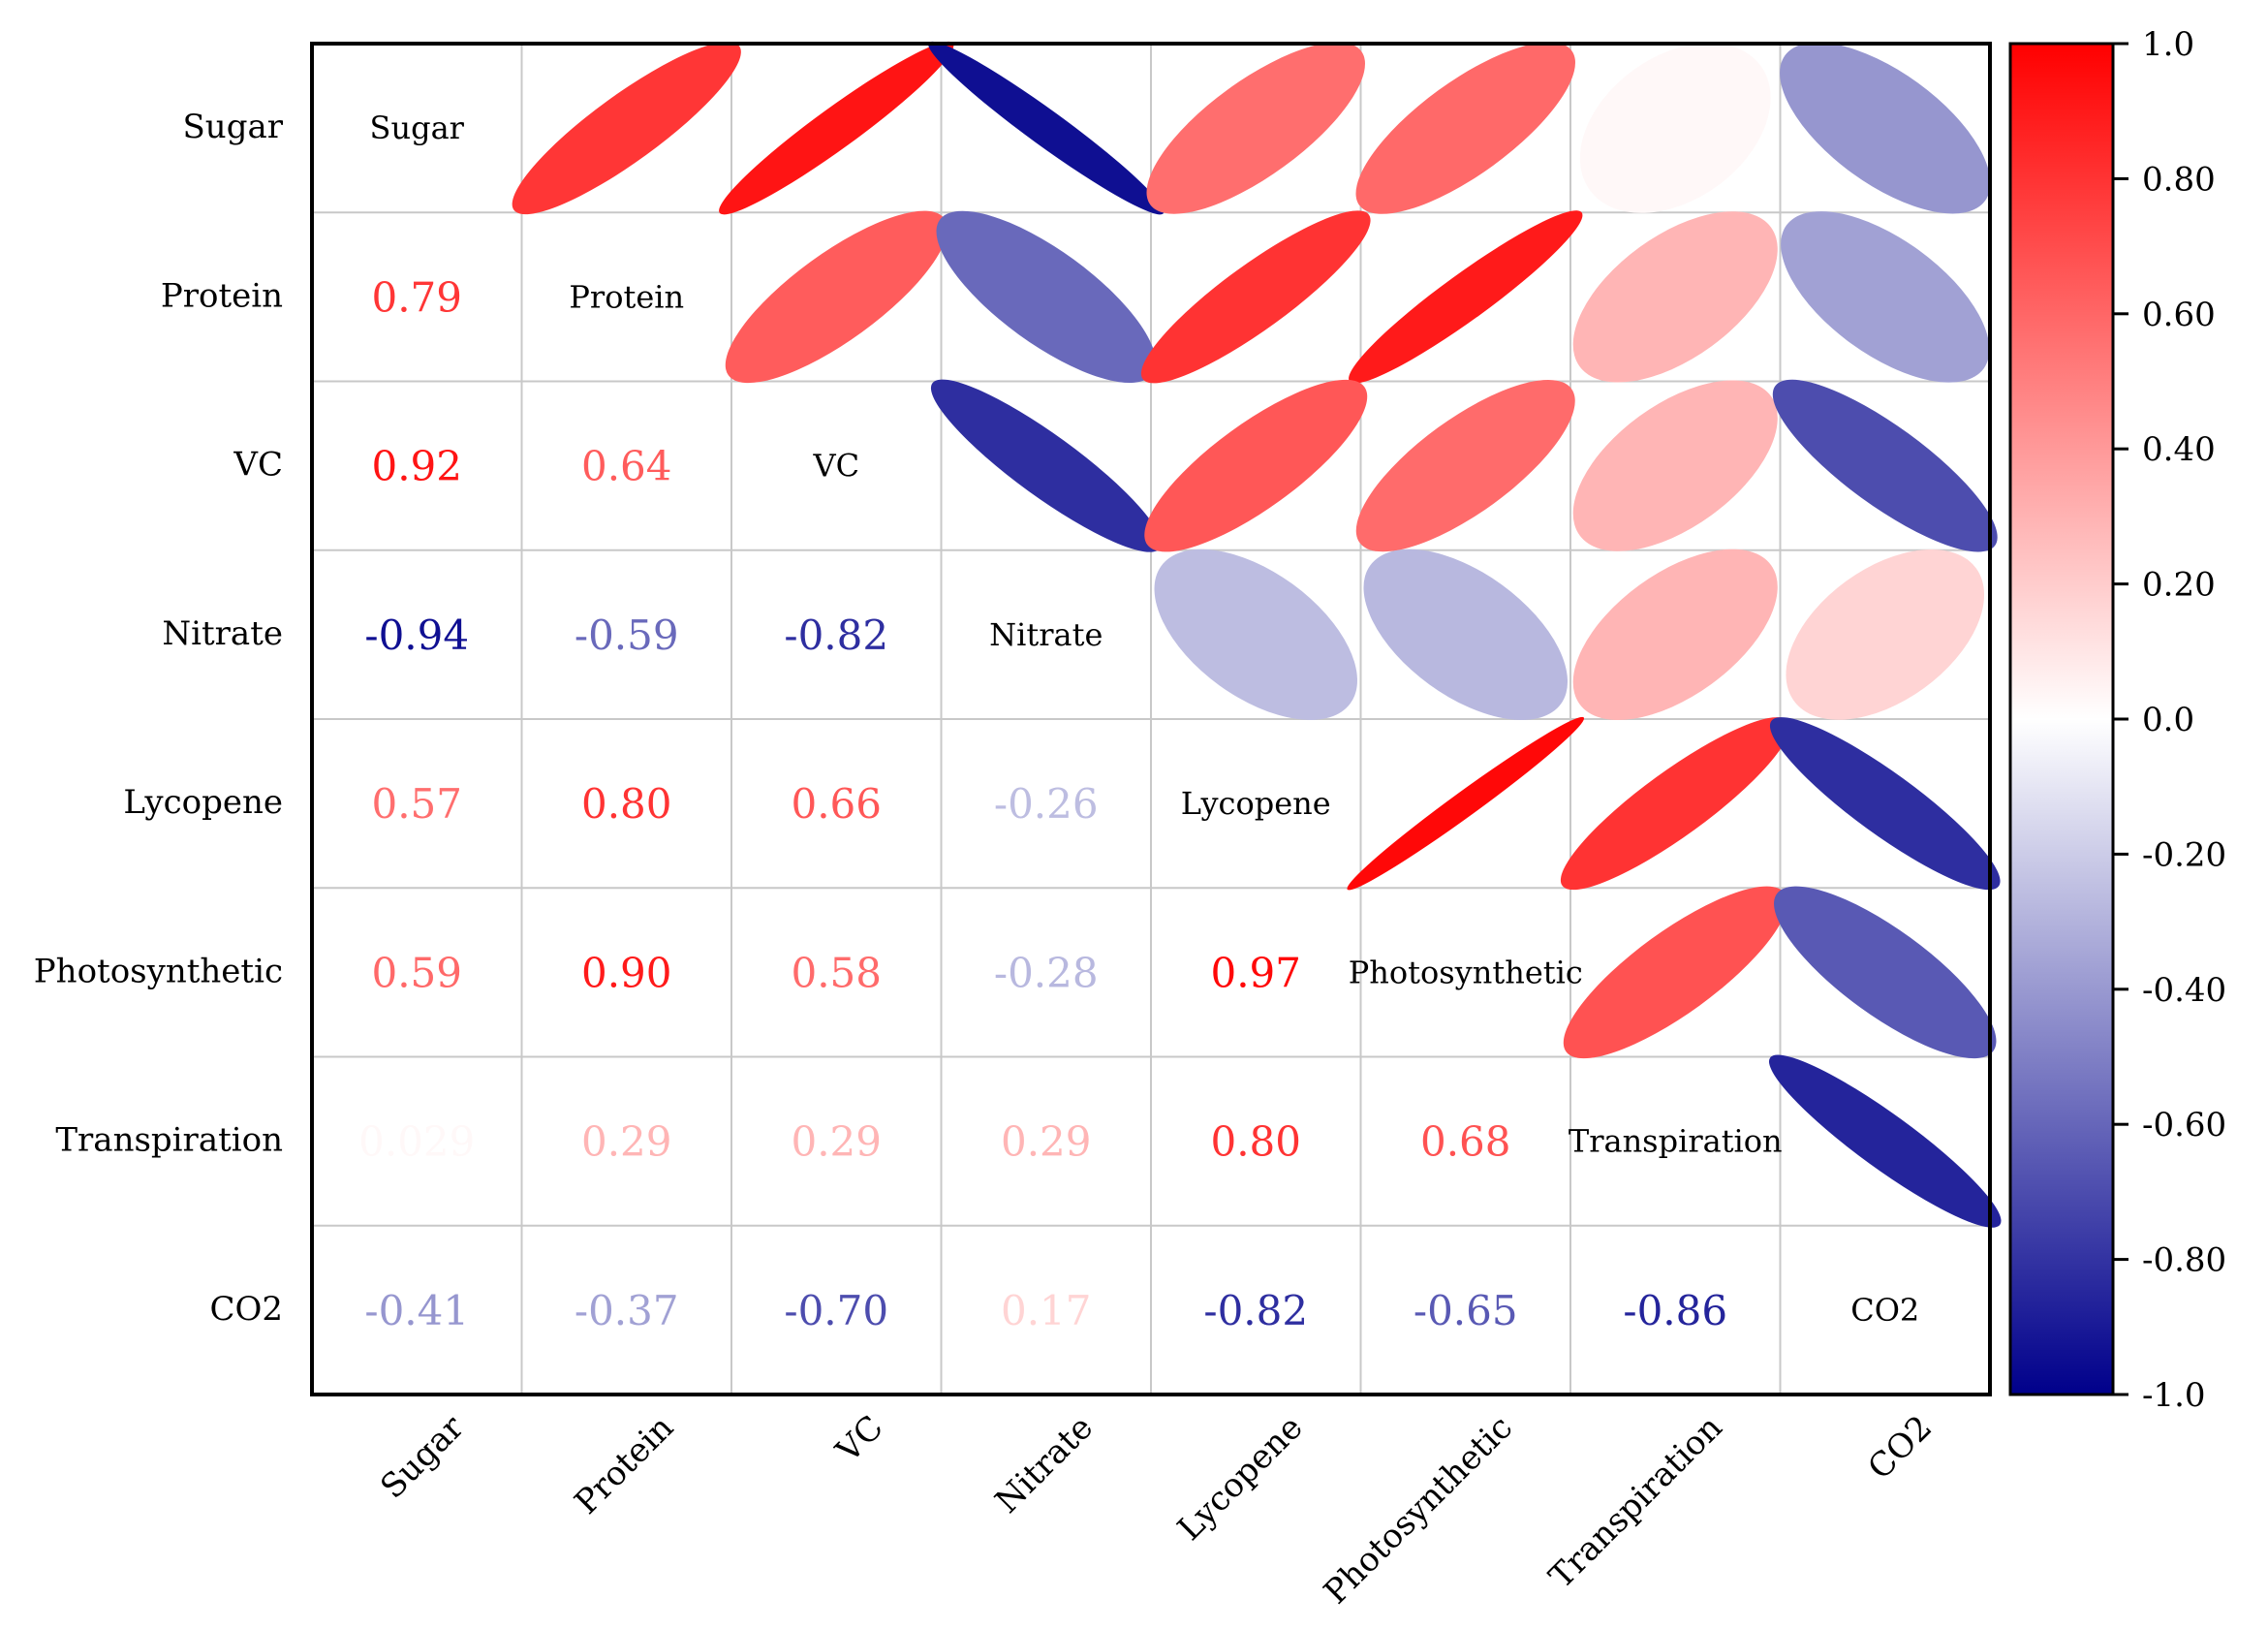 Image resolution: width=2268 pixels, height=1630 pixels. Describe the element at coordinates (1885, 1141) in the screenshot. I see `ellipse-transpiration-co2` at that location.